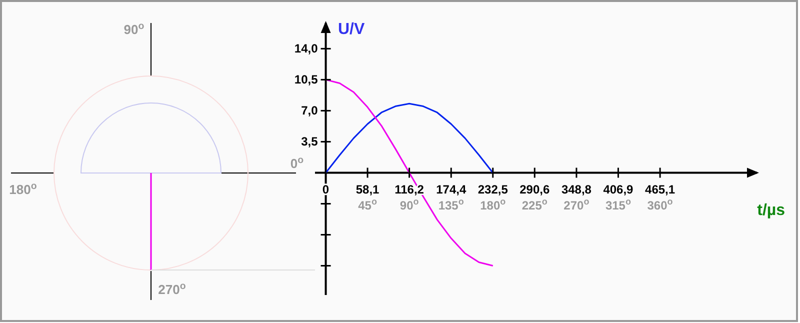 The width and height of the screenshot is (800, 323). What do you see at coordinates (535, 204) in the screenshot?
I see `x2-tick-label: 225$^{o}$` at bounding box center [535, 204].